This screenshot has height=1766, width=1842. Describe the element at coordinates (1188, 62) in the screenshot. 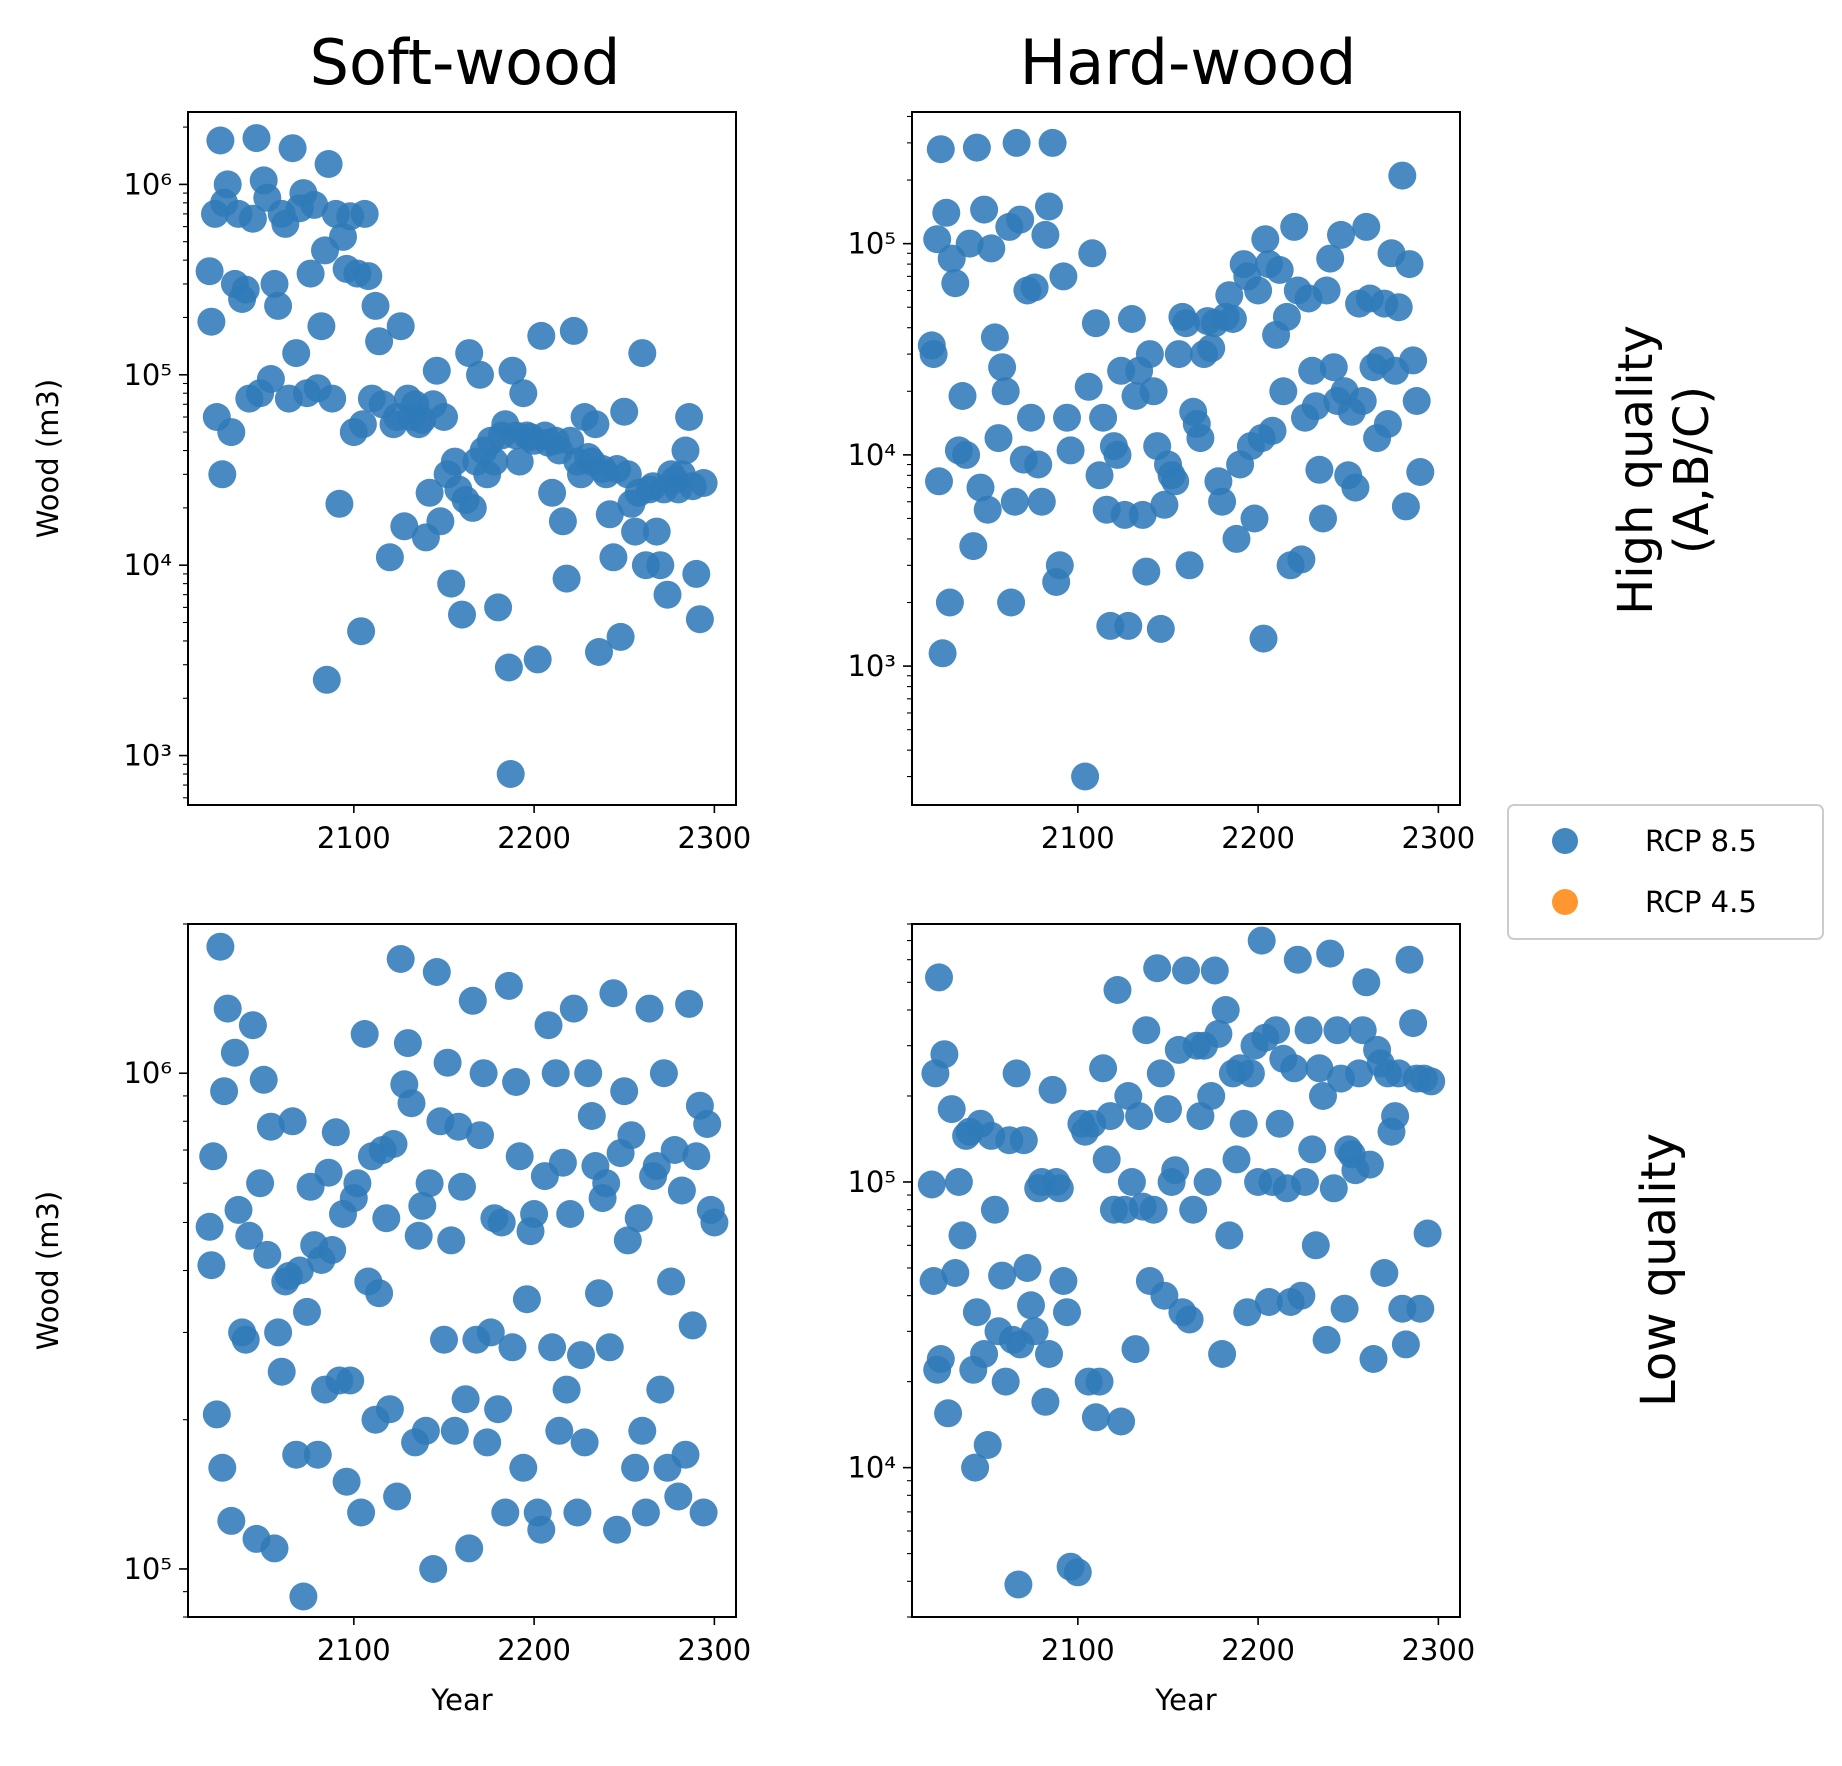

I see `column-title-hardwood: Hard-wood` at that location.